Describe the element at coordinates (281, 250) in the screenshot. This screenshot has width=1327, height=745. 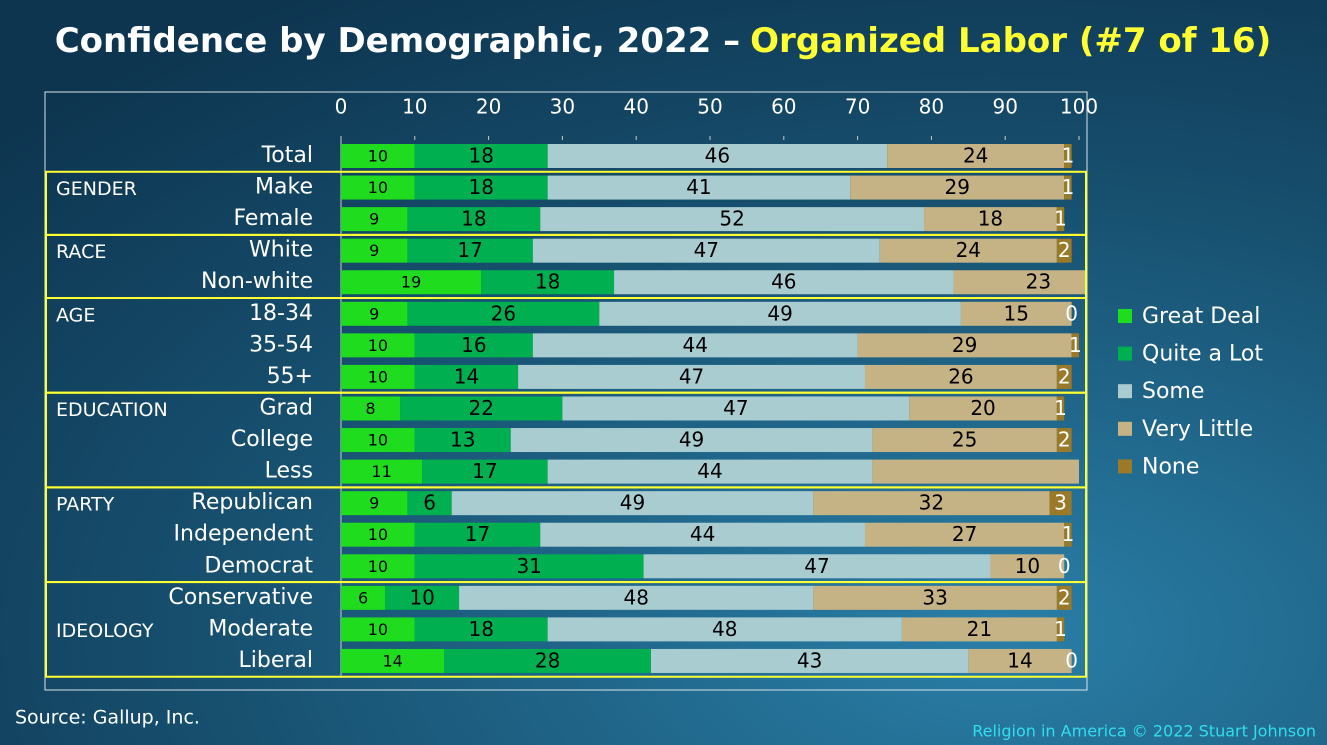
I see `category-label: White` at that location.